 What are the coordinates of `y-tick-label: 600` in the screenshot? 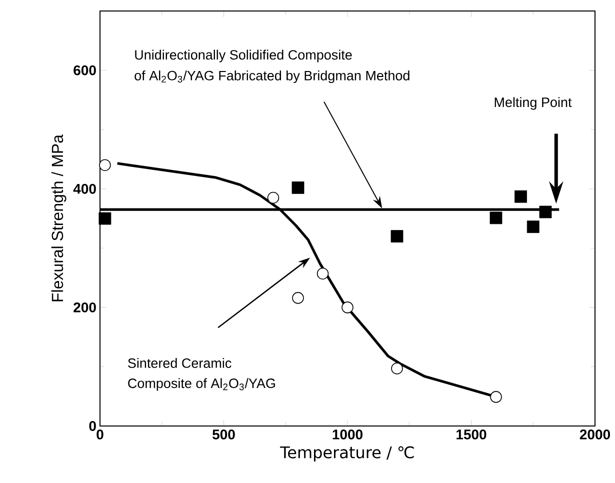 It's located at (85, 70).